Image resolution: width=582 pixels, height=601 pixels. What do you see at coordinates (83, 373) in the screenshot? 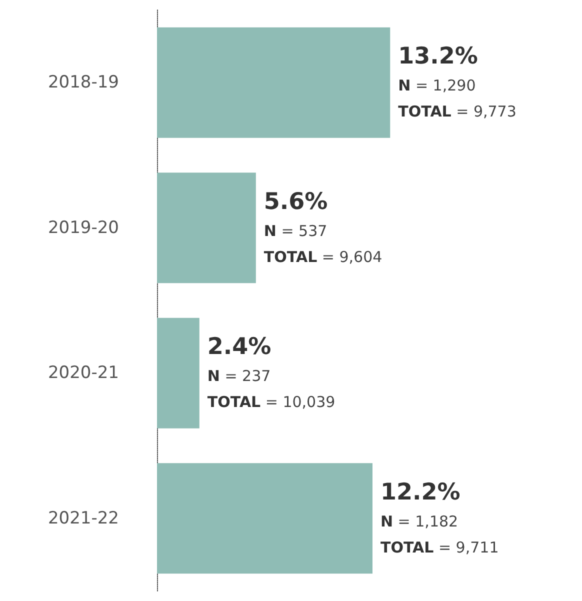
I see `y-tick-label: 2020-21` at bounding box center [83, 373].